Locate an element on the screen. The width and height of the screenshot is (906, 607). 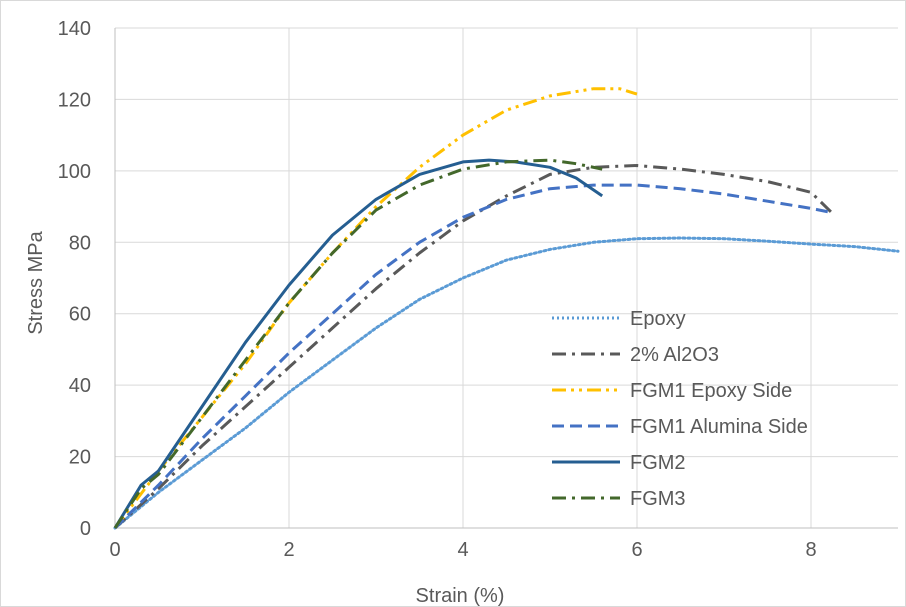
y-tick-label: 100 is located at coordinates (74, 172).